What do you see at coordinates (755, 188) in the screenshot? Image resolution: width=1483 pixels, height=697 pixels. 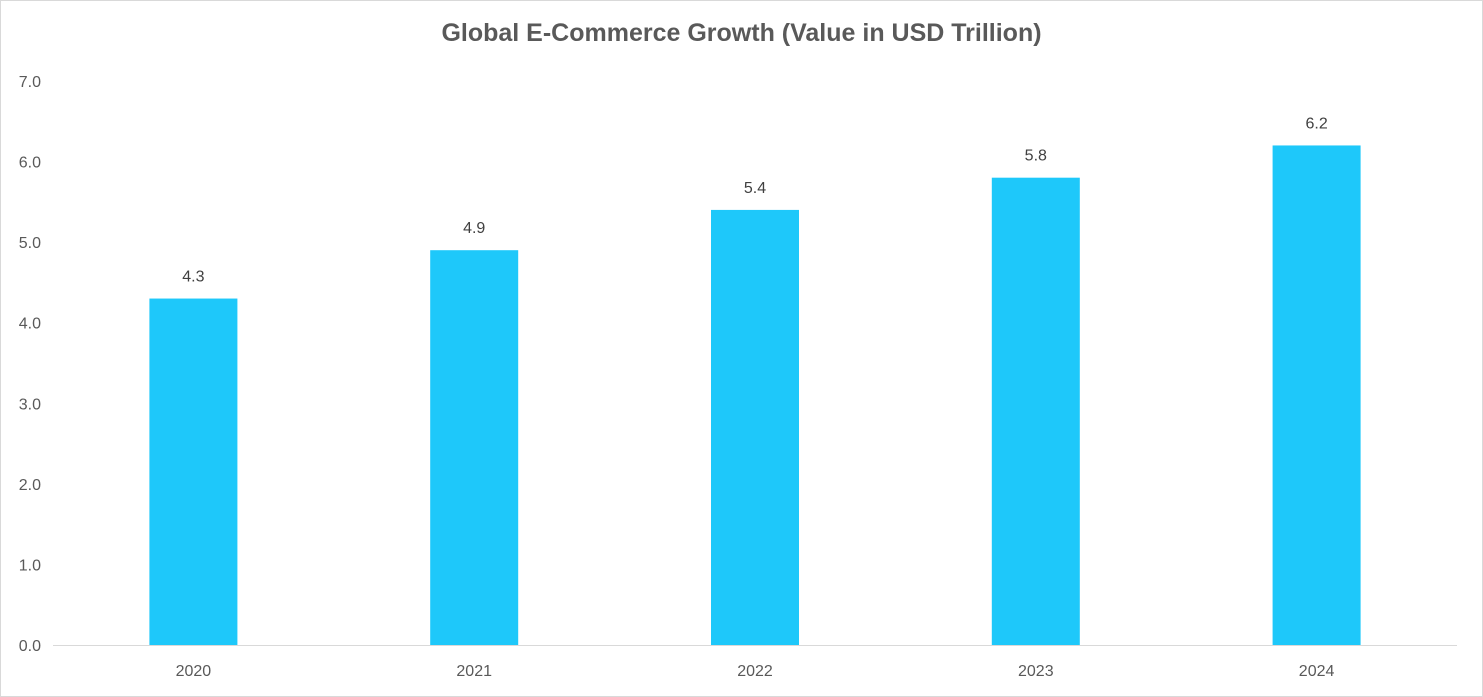 I see `data-label: 5.4` at bounding box center [755, 188].